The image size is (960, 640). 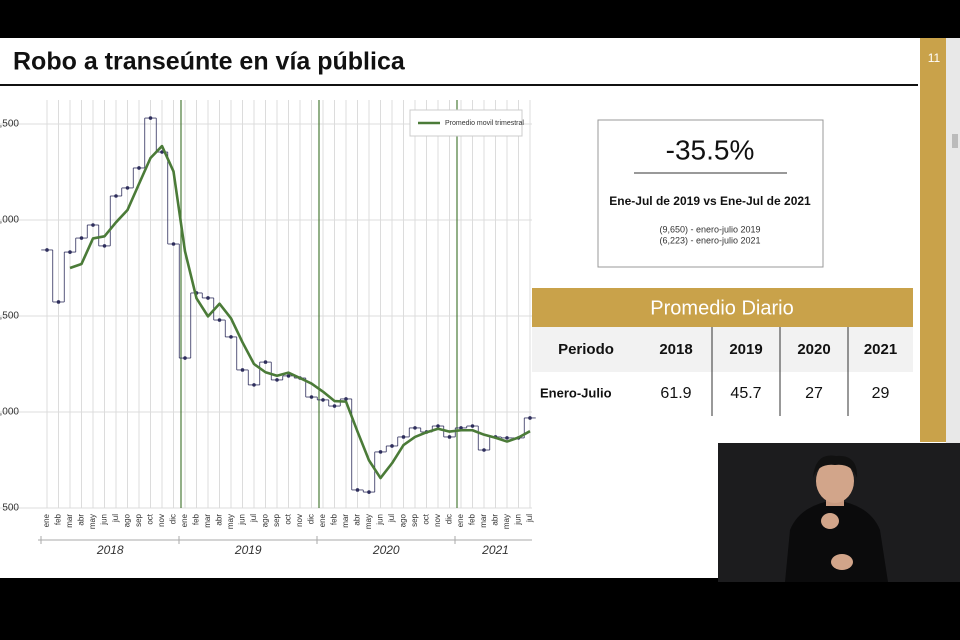 I want to click on summary-note: (6,223) - enero-julio 2021, so click(x=709, y=240).